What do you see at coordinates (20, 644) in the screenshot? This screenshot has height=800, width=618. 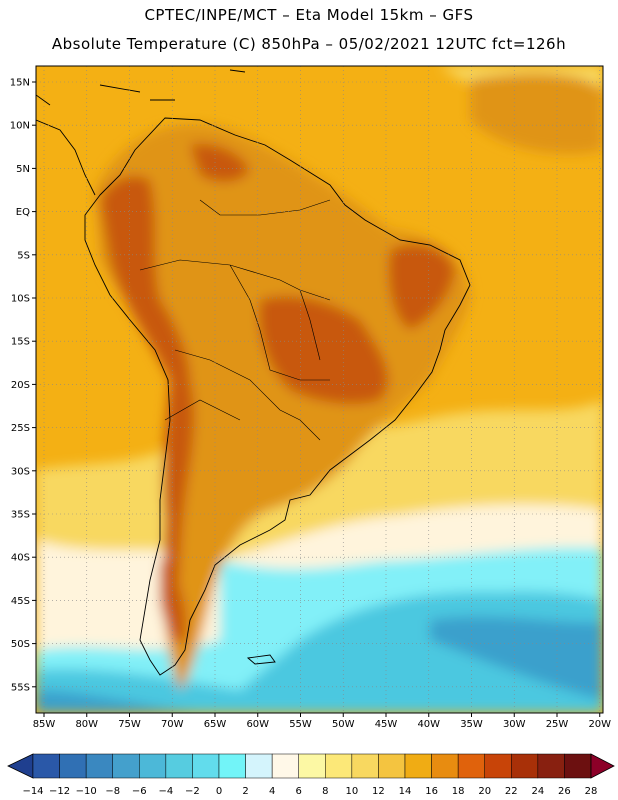 I see `lat-label: 50S` at bounding box center [20, 644].